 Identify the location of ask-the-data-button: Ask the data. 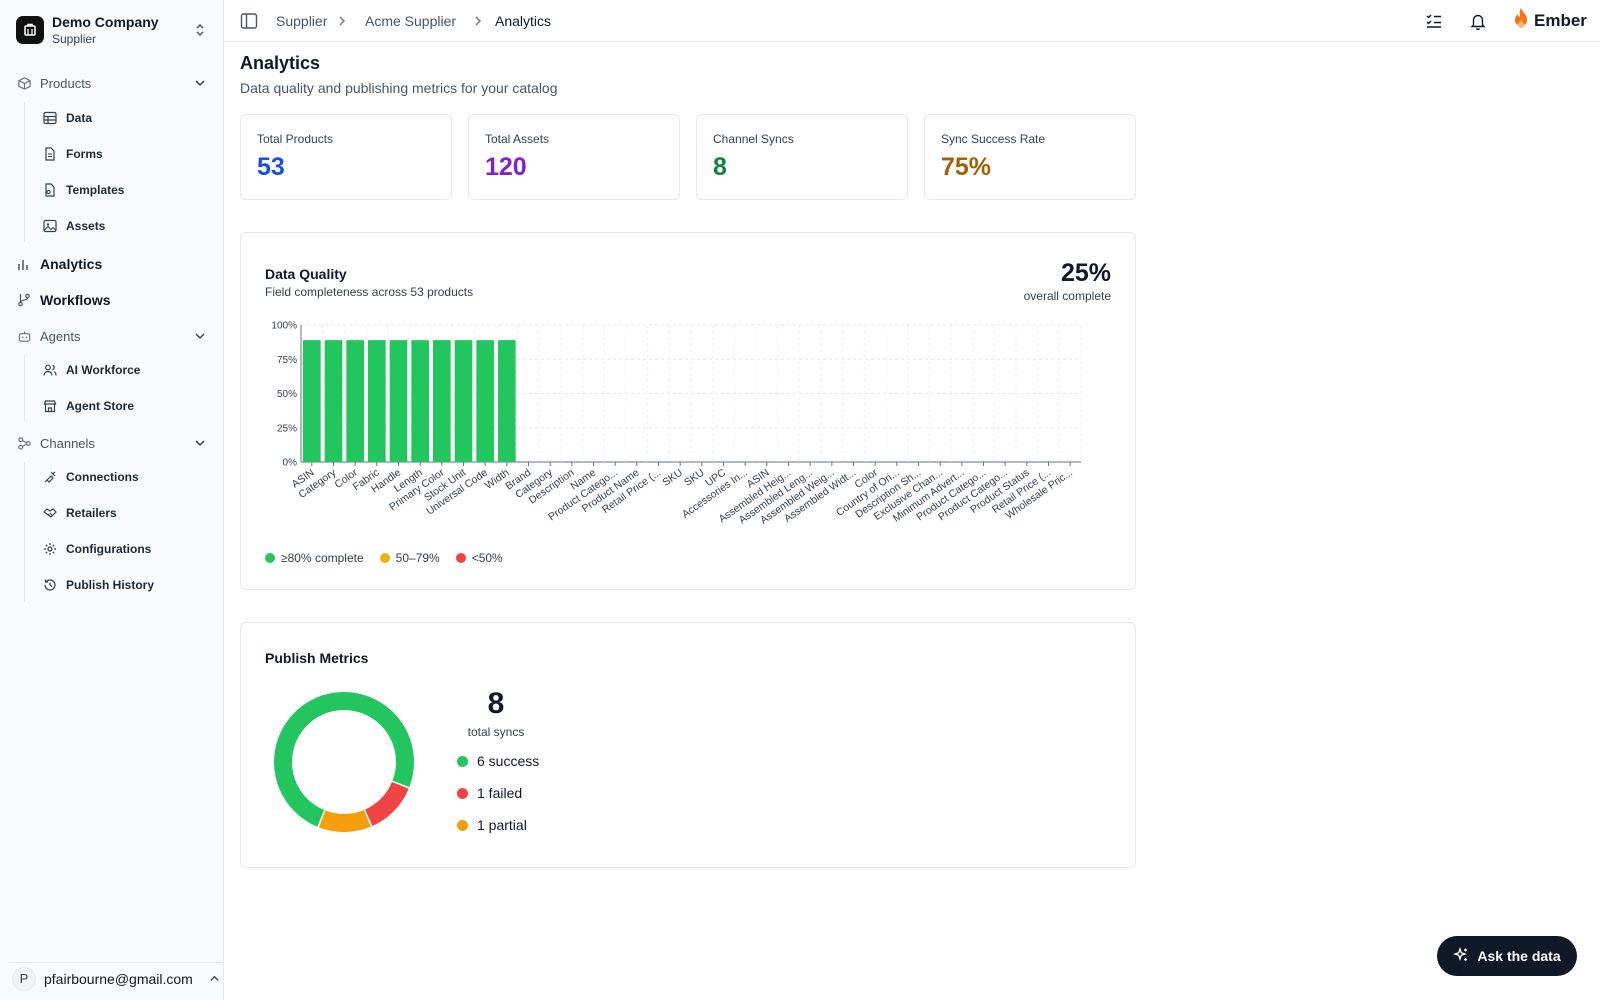
(1507, 956).